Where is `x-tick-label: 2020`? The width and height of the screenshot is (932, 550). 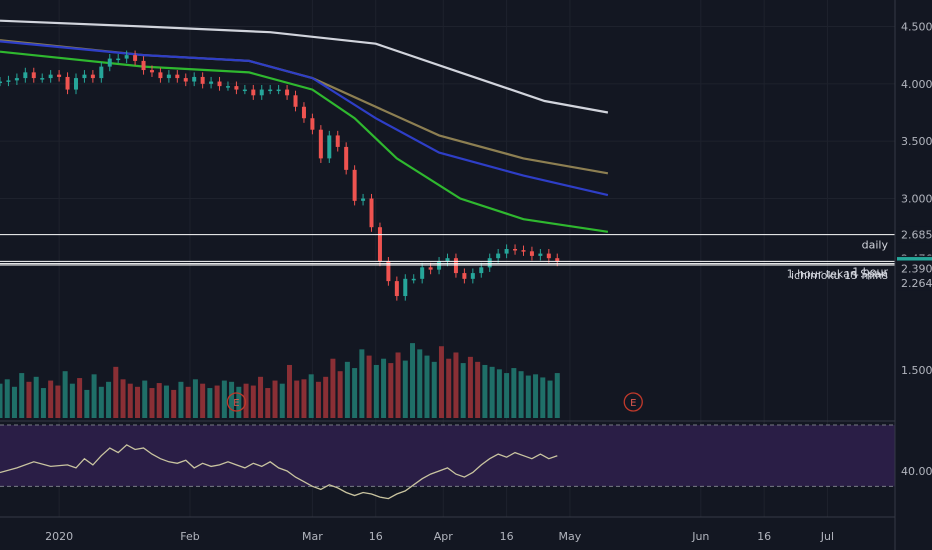 x-tick-label: 2020 is located at coordinates (59, 536).